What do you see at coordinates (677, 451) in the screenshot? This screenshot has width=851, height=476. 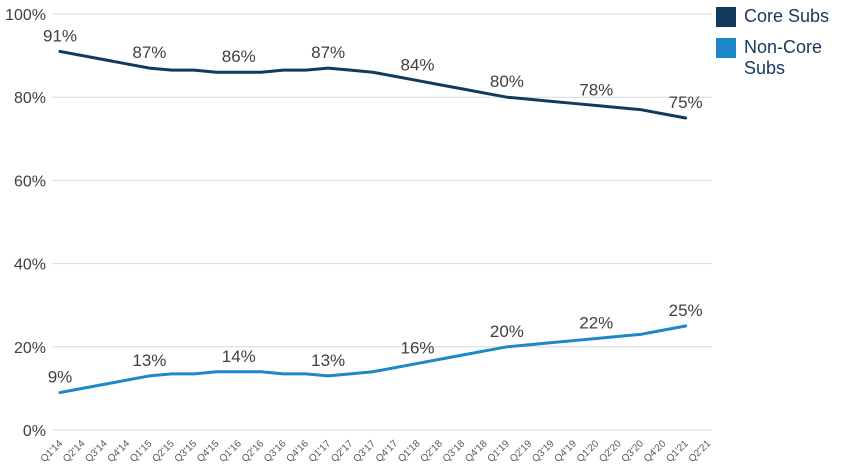 I see `x-axis-tick-label: Q1'21` at bounding box center [677, 451].